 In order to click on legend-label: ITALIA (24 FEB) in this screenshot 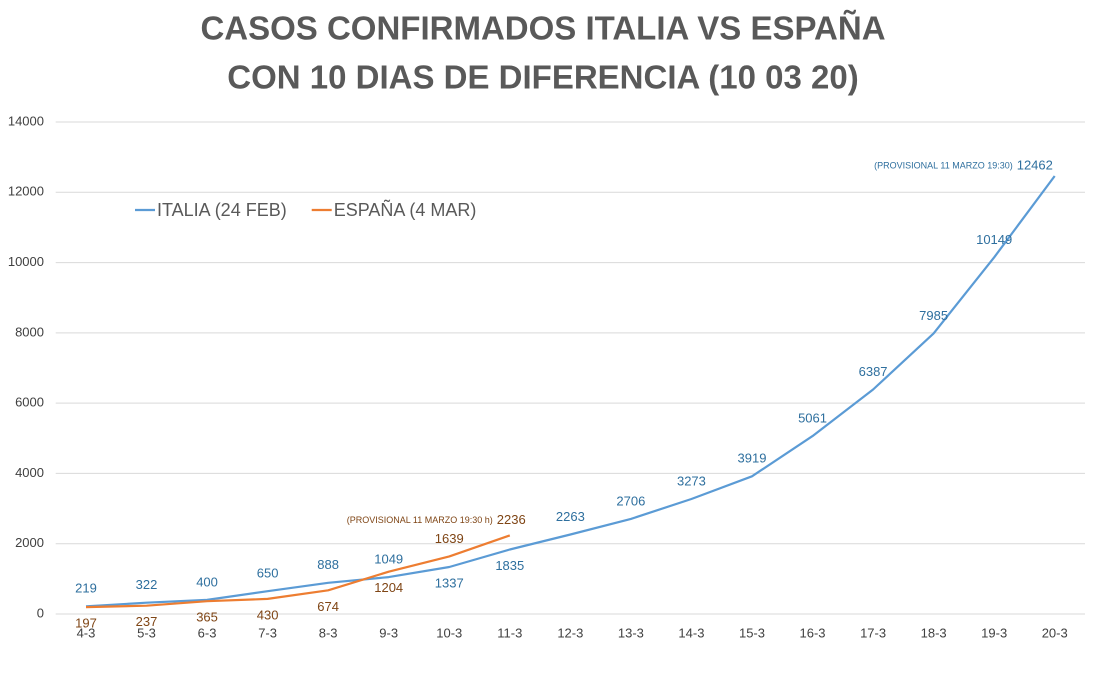, I will do `click(222, 210)`.